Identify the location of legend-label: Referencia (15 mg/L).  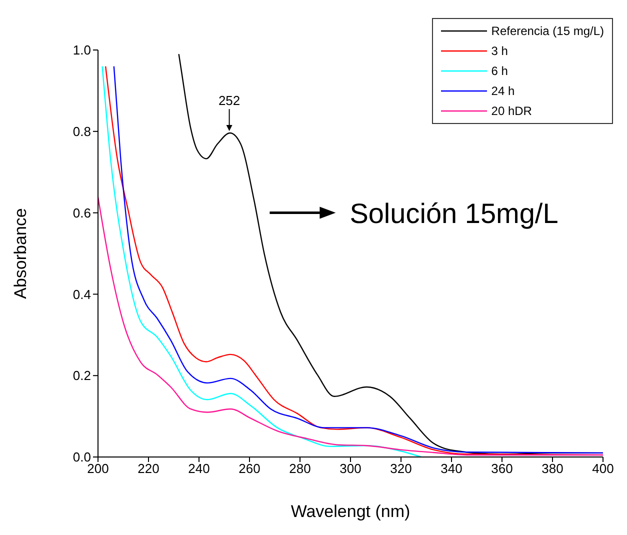
(547, 31).